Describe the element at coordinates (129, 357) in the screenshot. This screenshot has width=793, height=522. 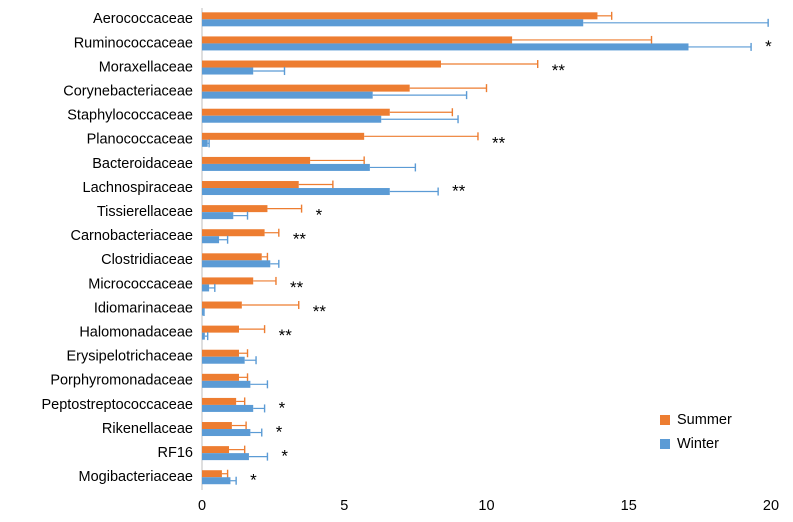
I see `y-tick-label: Erysipelotrichaceae` at that location.